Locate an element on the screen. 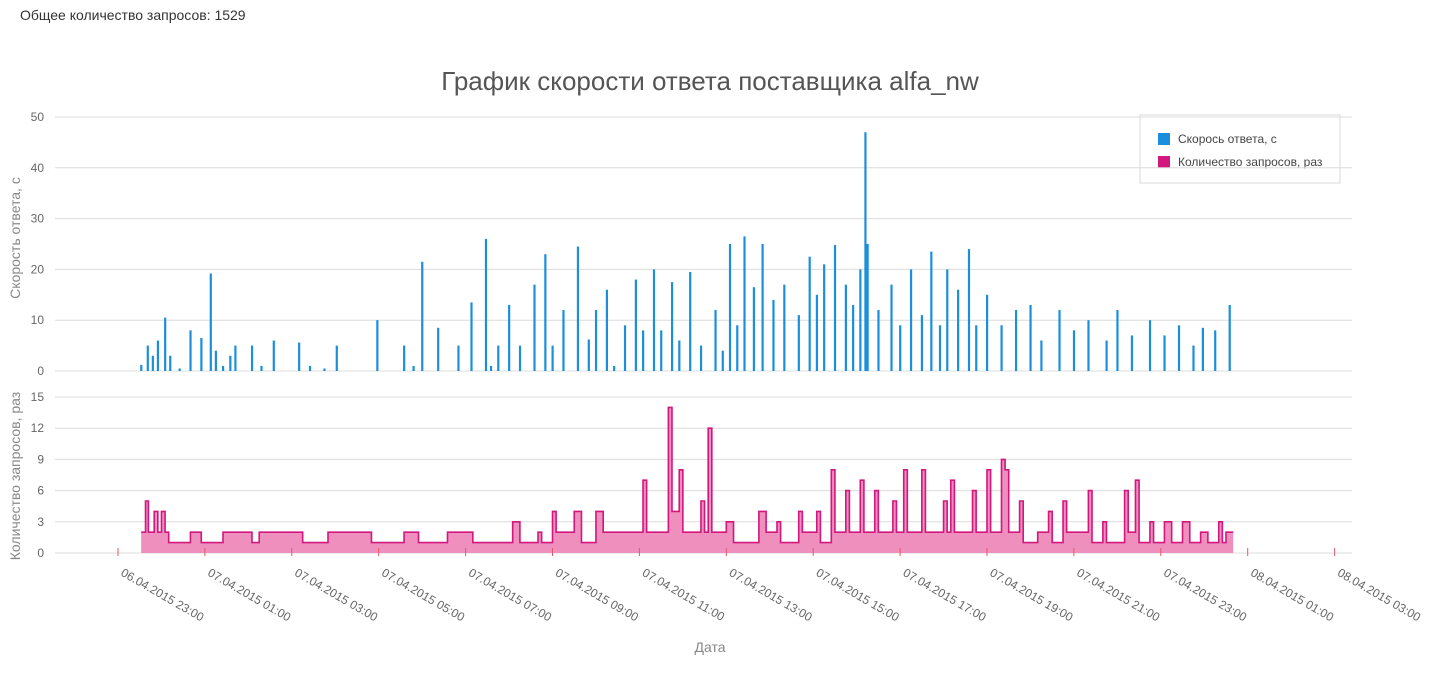  legend-label-response: Скорось ответа, с is located at coordinates (1227, 139).